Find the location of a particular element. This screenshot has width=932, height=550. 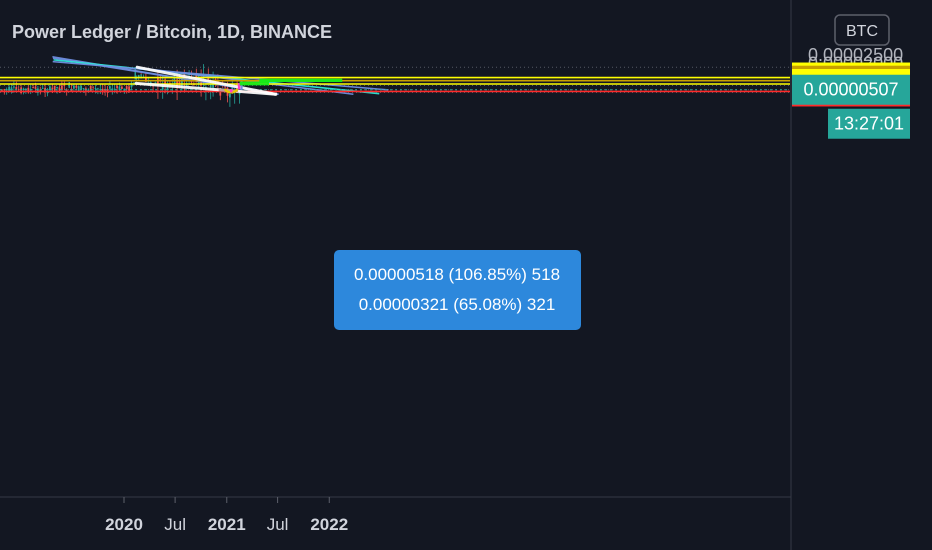

countdown-badge-bg is located at coordinates (869, 123).